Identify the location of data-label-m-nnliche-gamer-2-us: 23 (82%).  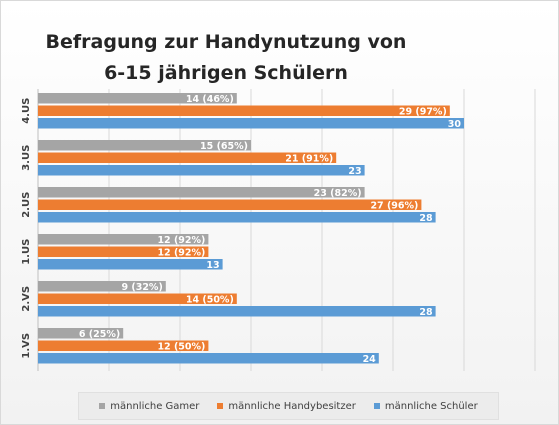
(338, 193).